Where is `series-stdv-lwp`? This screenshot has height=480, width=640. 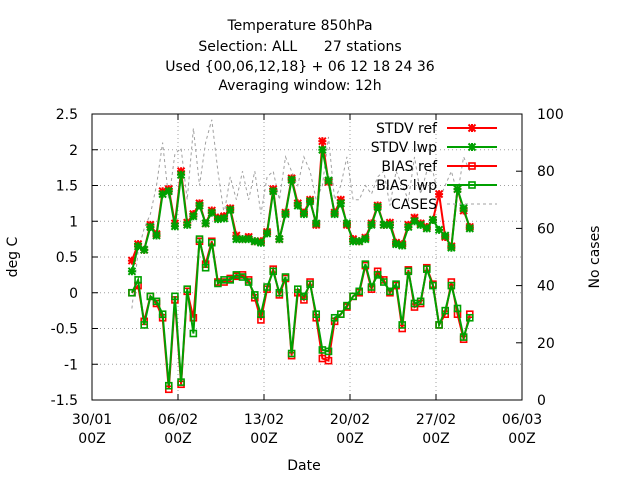
series-stdv-lwp is located at coordinates (300, 210).